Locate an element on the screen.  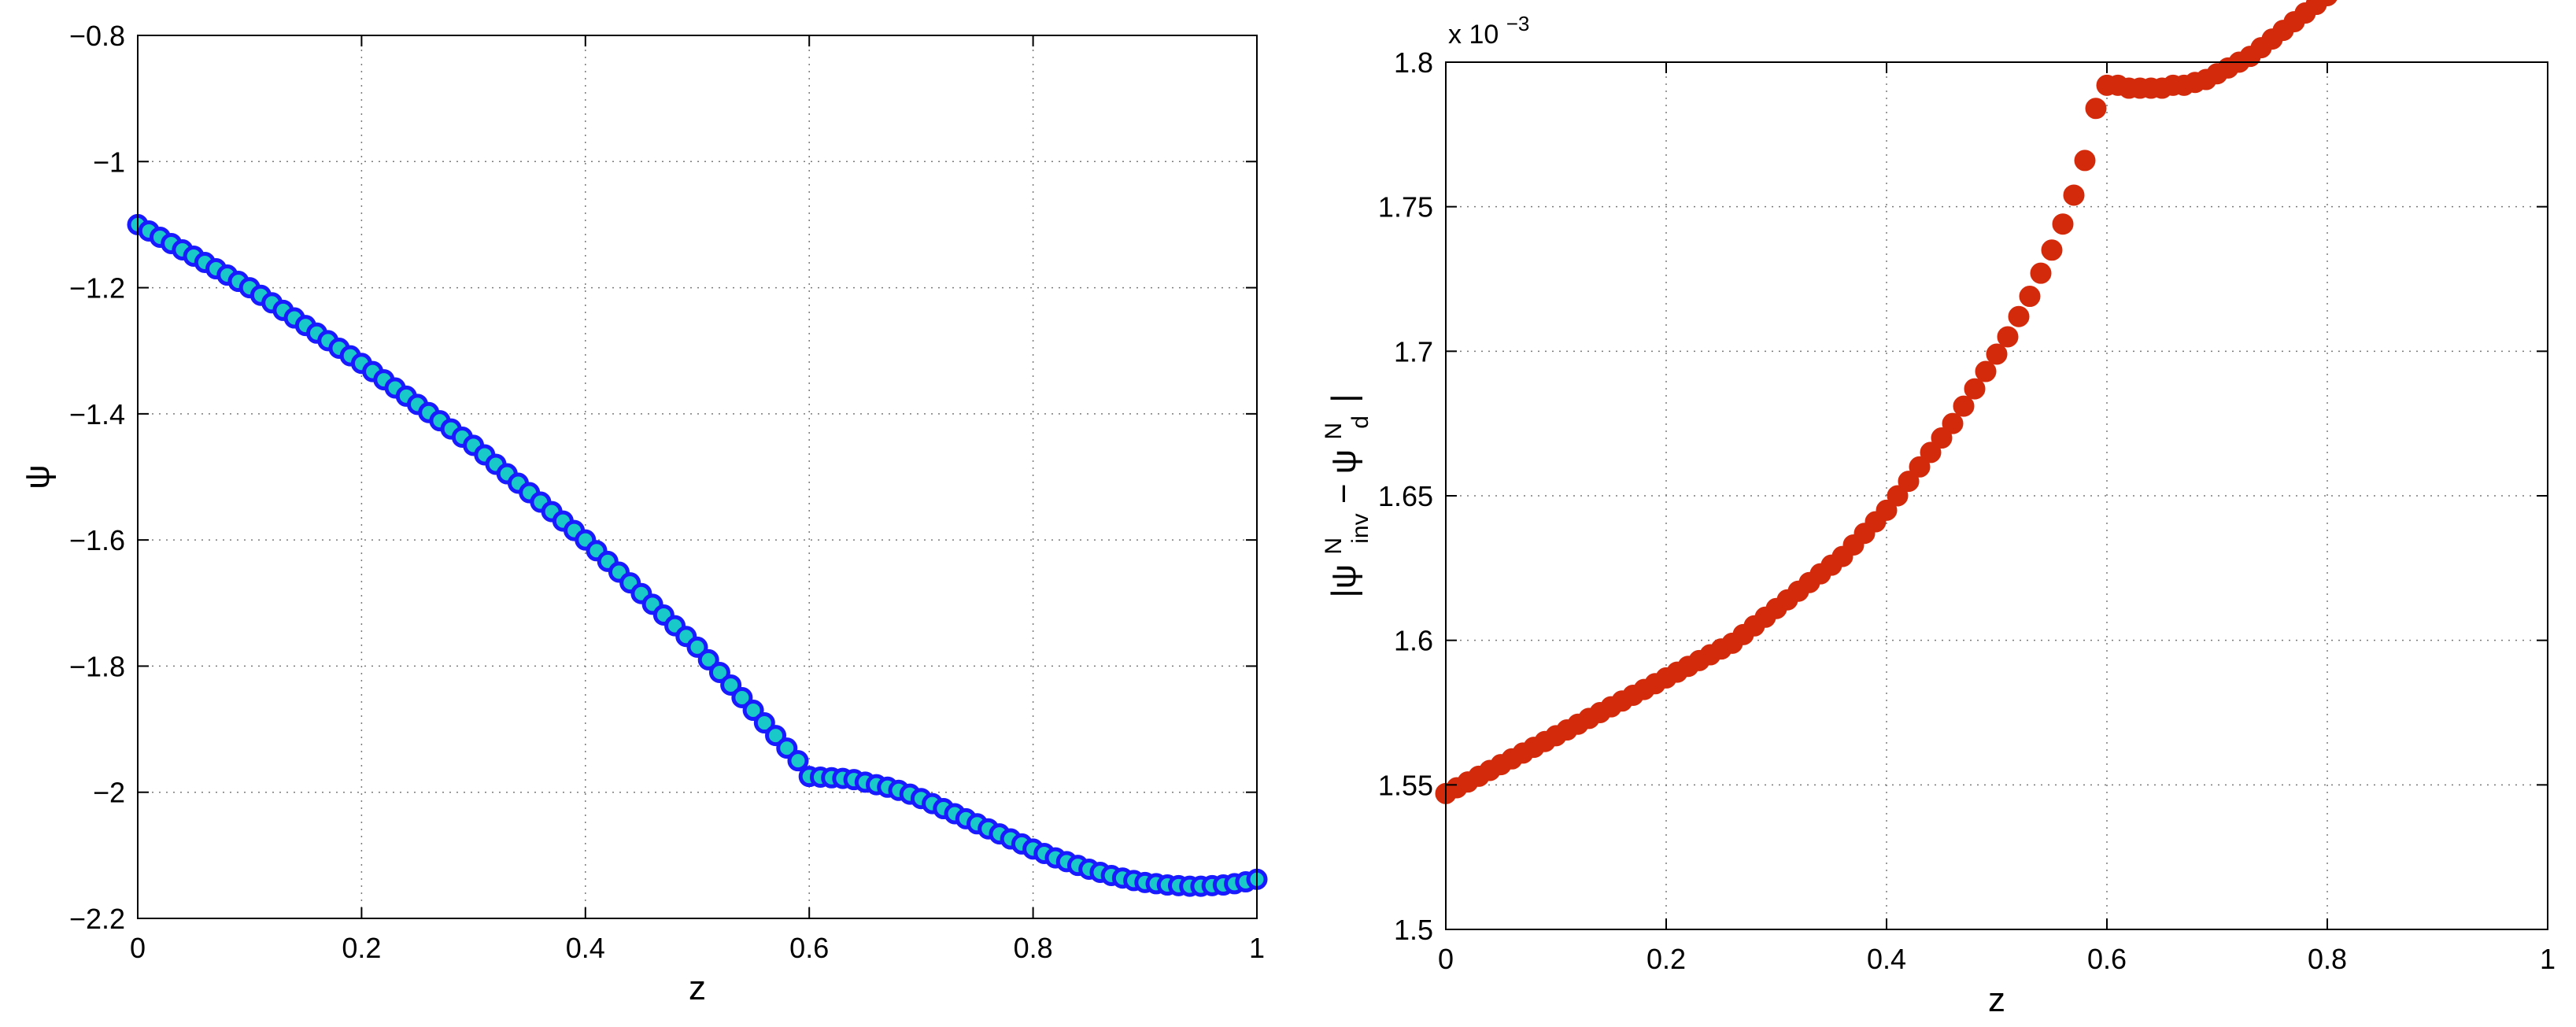
right-y-label-sup1: N is located at coordinates (1334, 546).